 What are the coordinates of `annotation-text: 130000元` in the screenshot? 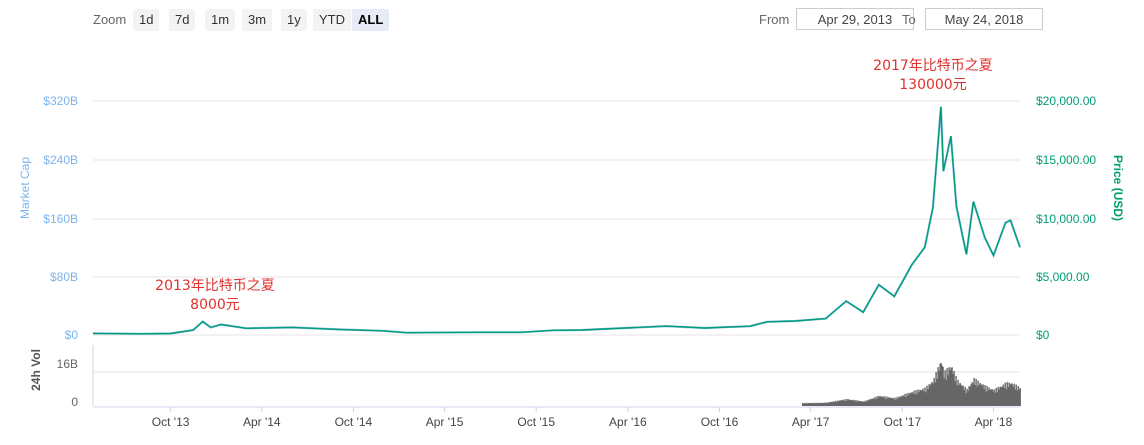 It's located at (932, 85).